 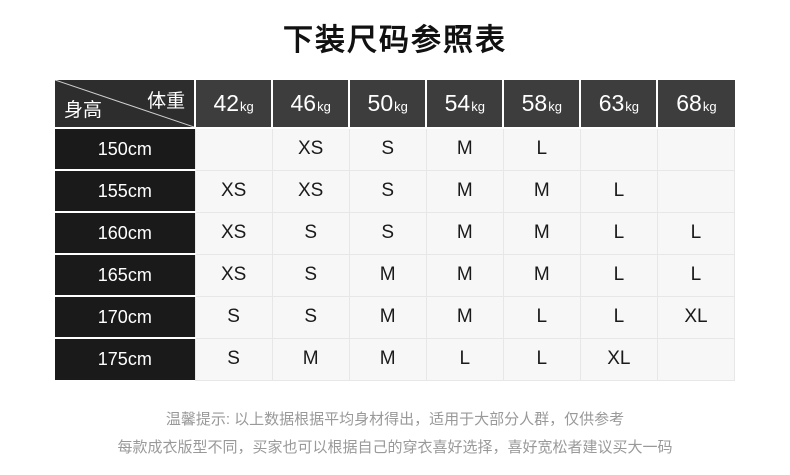 I want to click on height-label: 155cm, so click(x=125, y=190).